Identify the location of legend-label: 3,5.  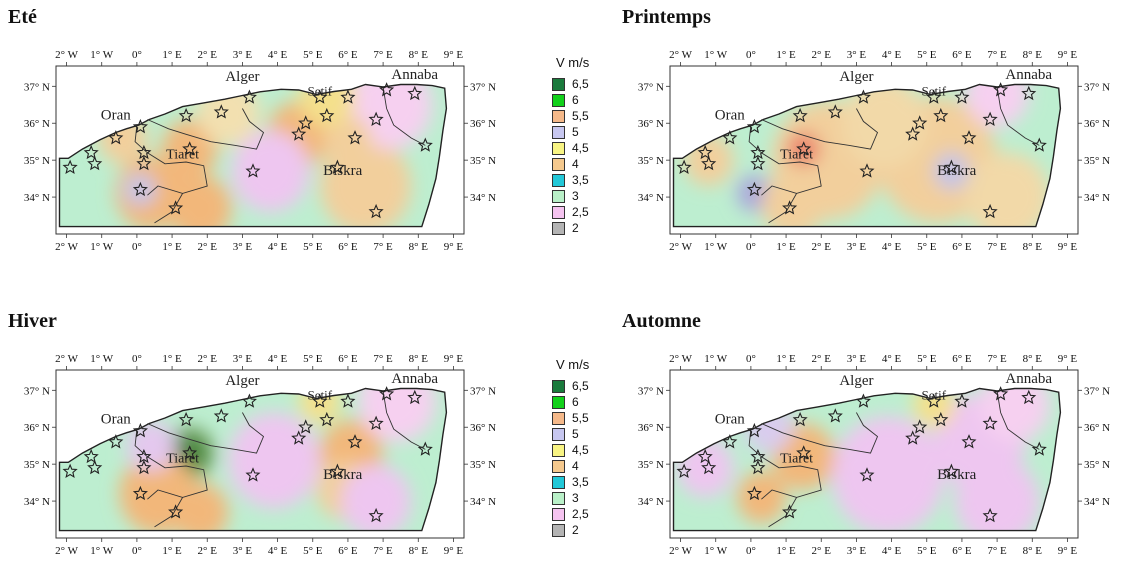
(580, 180).